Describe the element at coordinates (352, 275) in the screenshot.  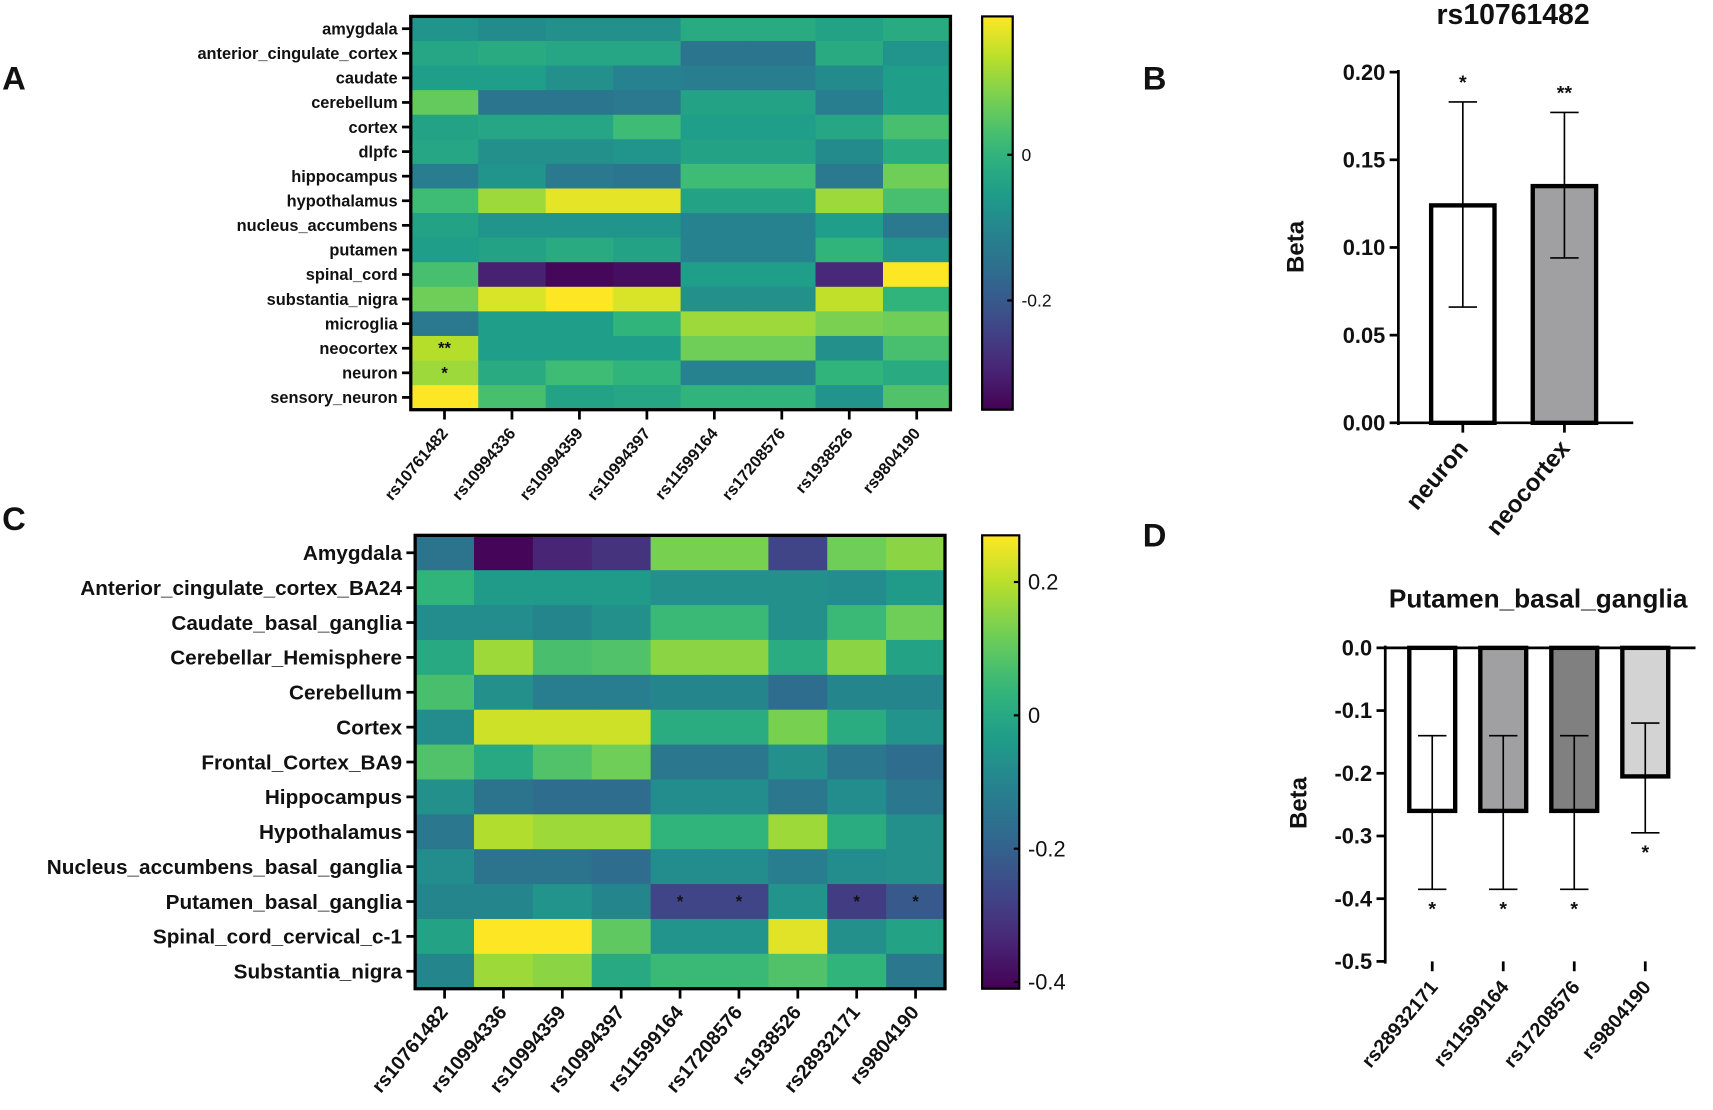
I see `row-label: spinal_cord` at that location.